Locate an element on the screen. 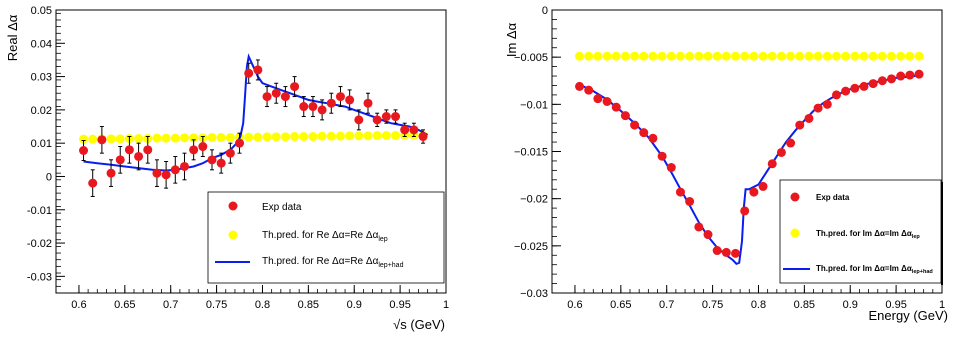 Image resolution: width=953 pixels, height=338 pixels. y-tick-label: 0.05 is located at coordinates (41, 11).